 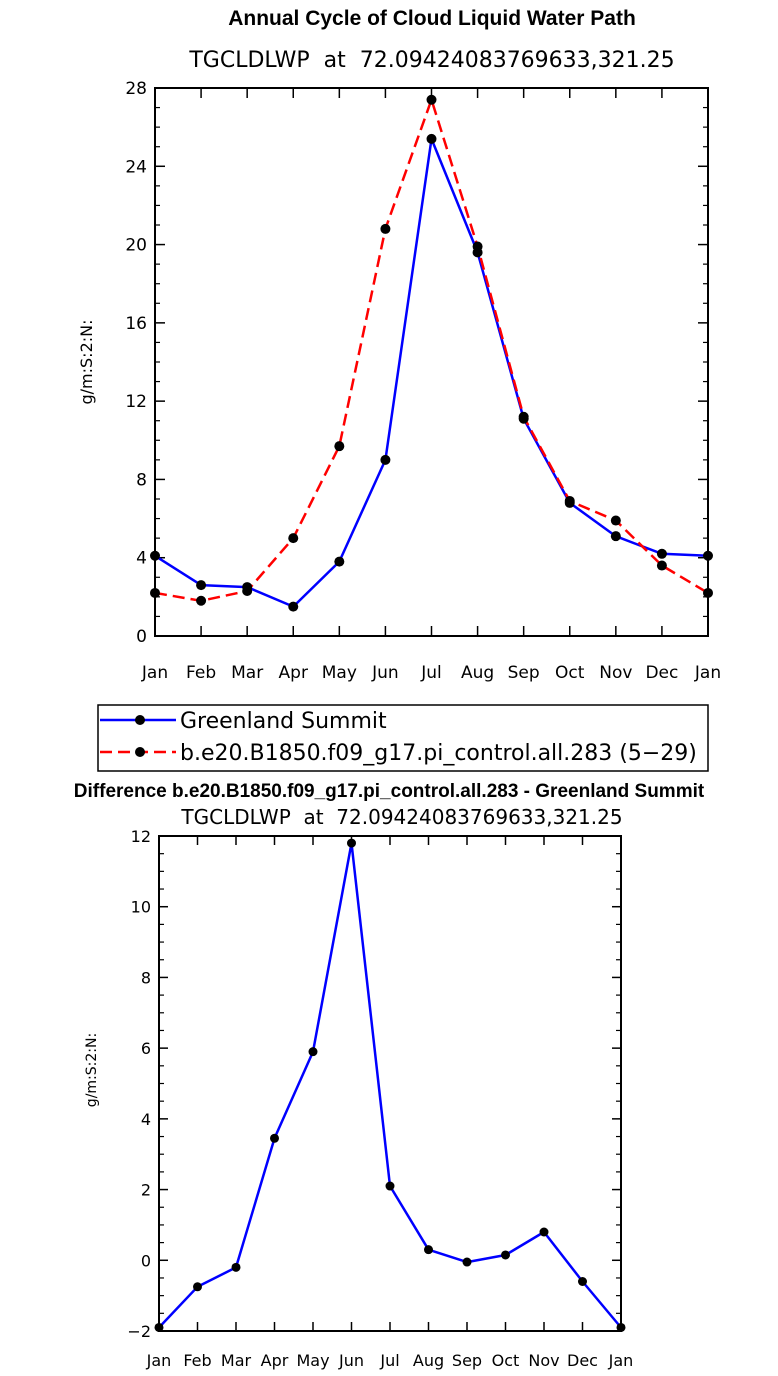 What do you see at coordinates (140, 752) in the screenshot?
I see `legend-marker-model` at bounding box center [140, 752].